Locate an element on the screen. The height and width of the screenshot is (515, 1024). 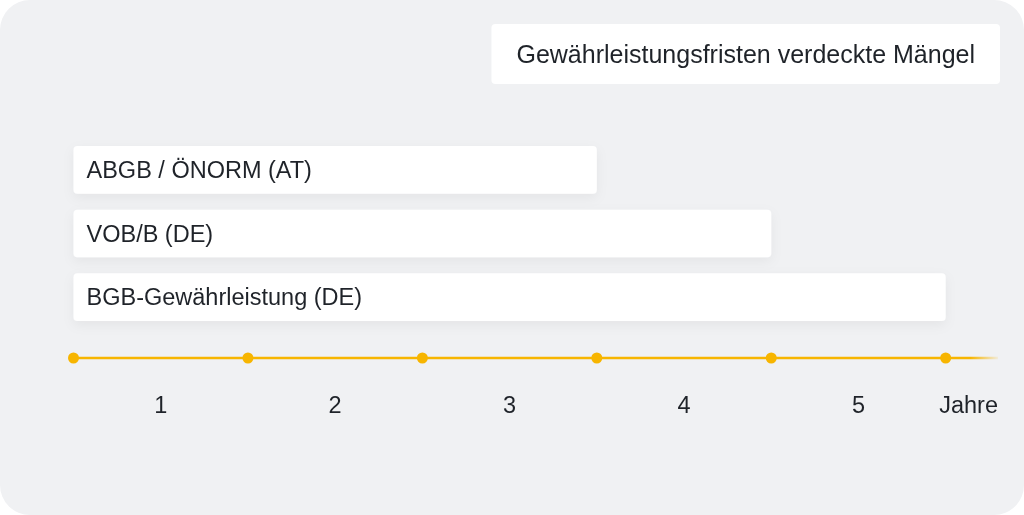
x-axis-title: Jahre is located at coordinates (968, 405).